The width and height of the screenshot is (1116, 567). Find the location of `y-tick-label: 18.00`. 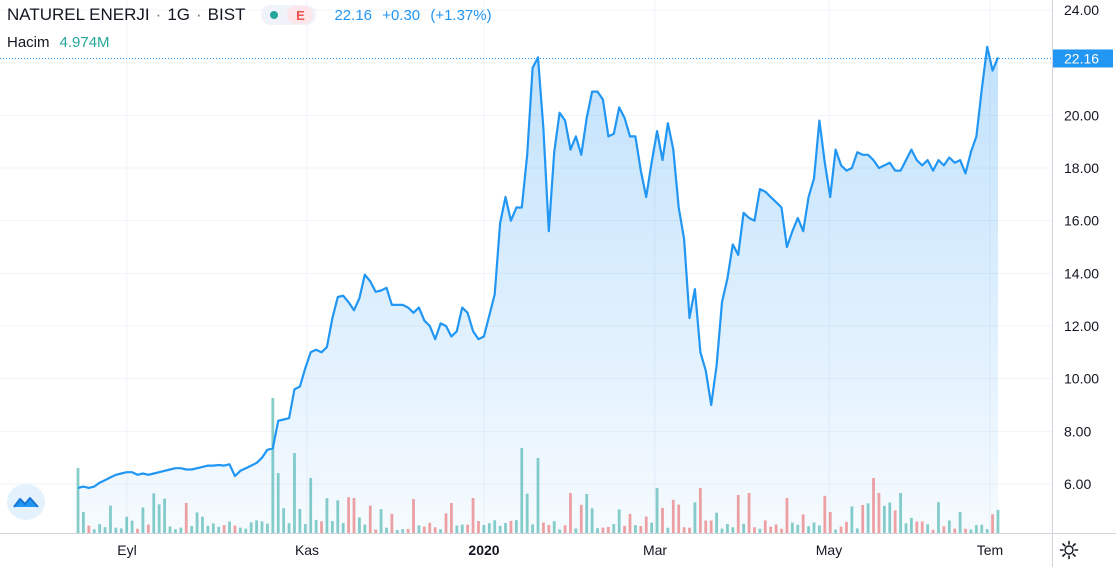

y-tick-label: 18.00 is located at coordinates (1081, 168).